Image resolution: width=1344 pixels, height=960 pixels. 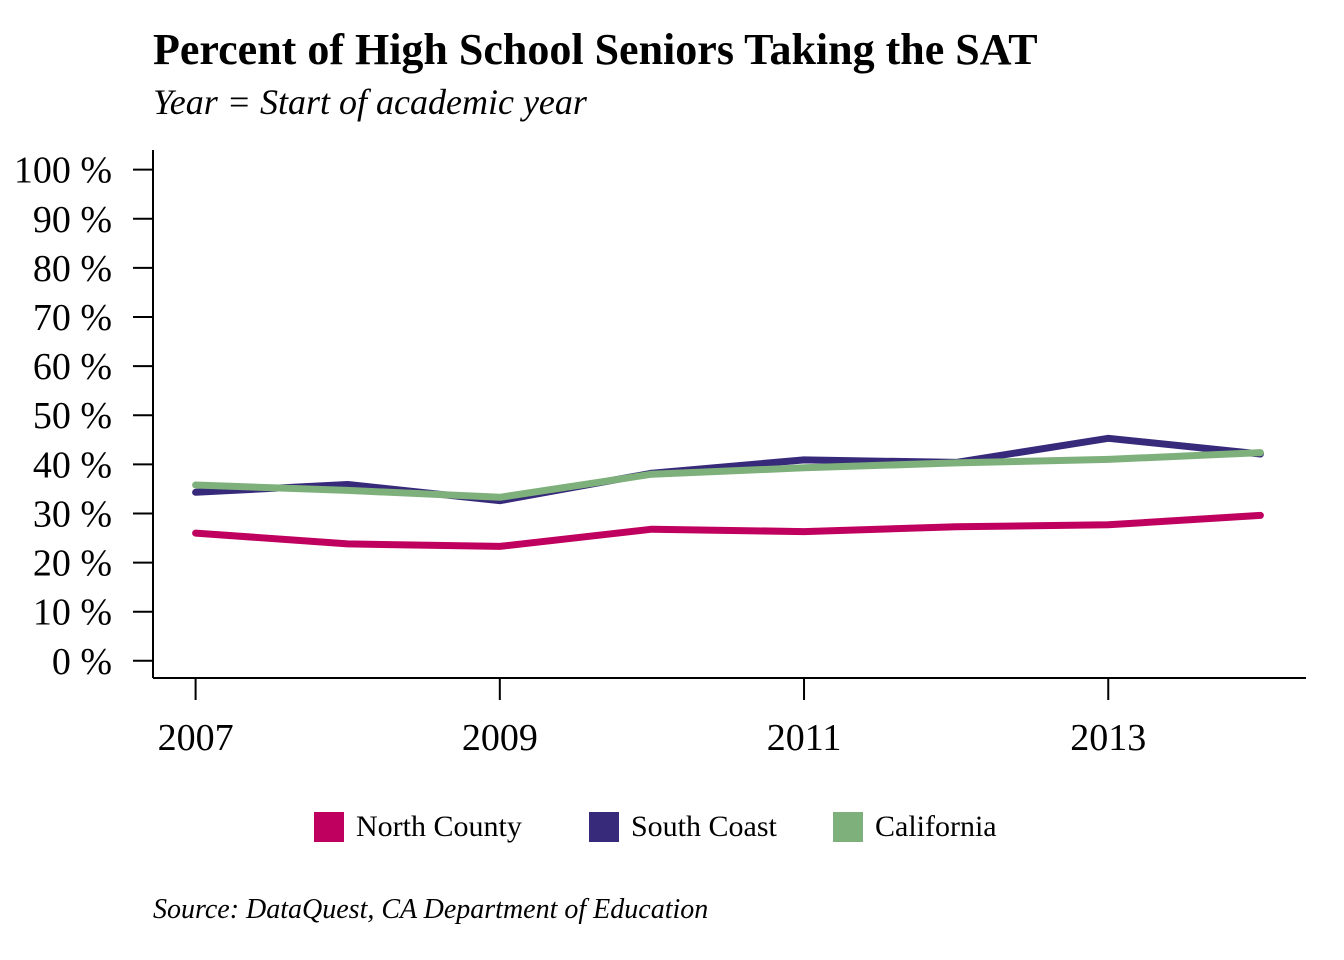 What do you see at coordinates (72, 367) in the screenshot?
I see `y-tick-label: 60 %` at bounding box center [72, 367].